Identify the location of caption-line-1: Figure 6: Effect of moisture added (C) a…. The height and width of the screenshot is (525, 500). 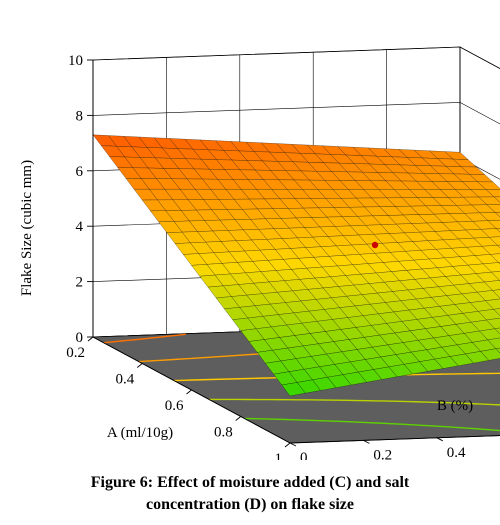
(250, 482).